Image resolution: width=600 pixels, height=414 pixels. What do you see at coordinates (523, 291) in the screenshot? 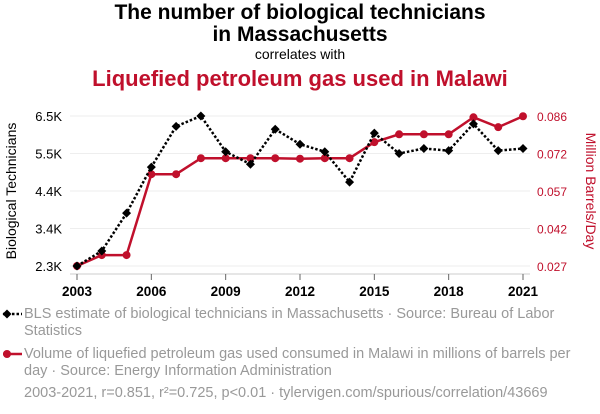
I see `x-tick-label: 2021` at bounding box center [523, 291].